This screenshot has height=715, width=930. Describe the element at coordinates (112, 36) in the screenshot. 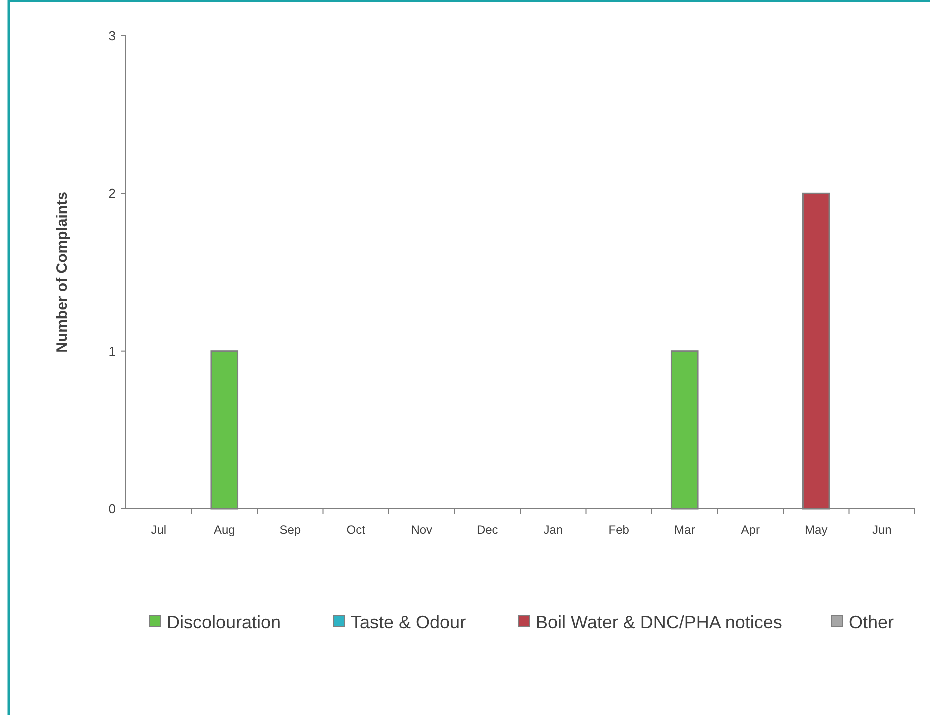

I see `y-tick-label: 3` at that location.